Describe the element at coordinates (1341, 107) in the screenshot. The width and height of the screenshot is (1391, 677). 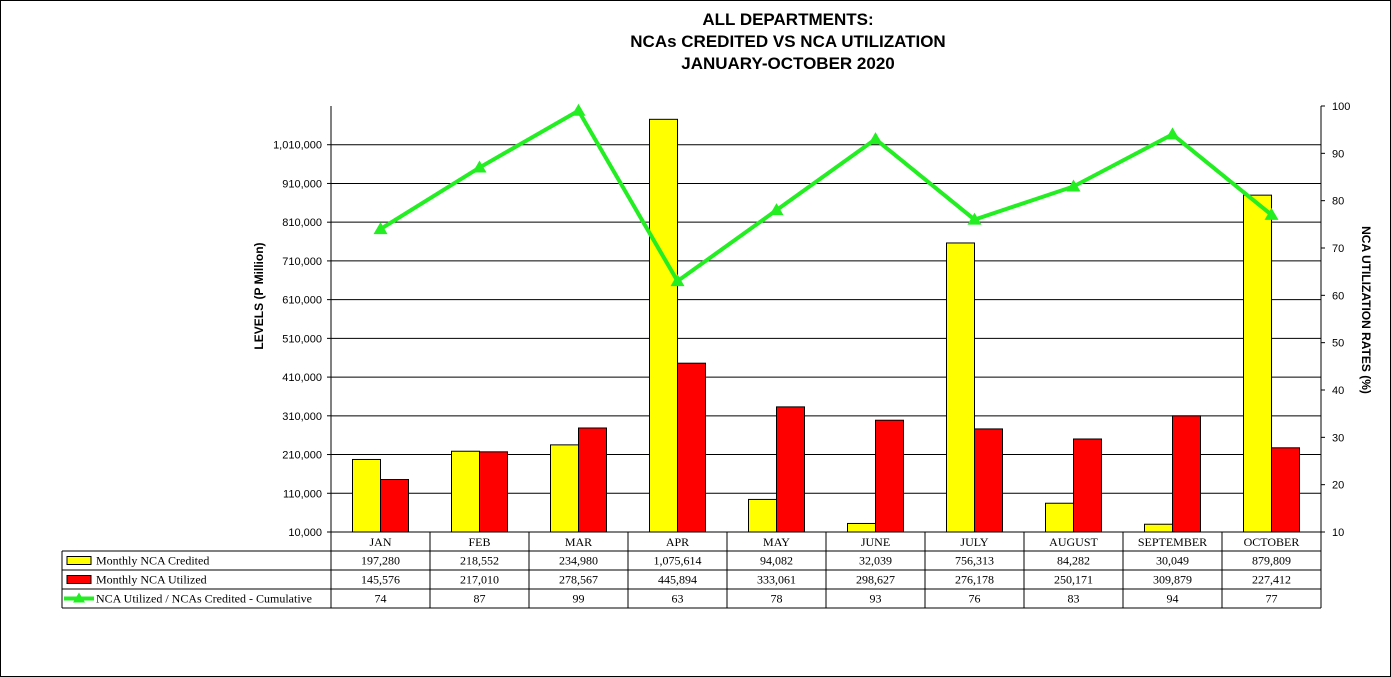
I see `y2-tick-label: 100` at that location.